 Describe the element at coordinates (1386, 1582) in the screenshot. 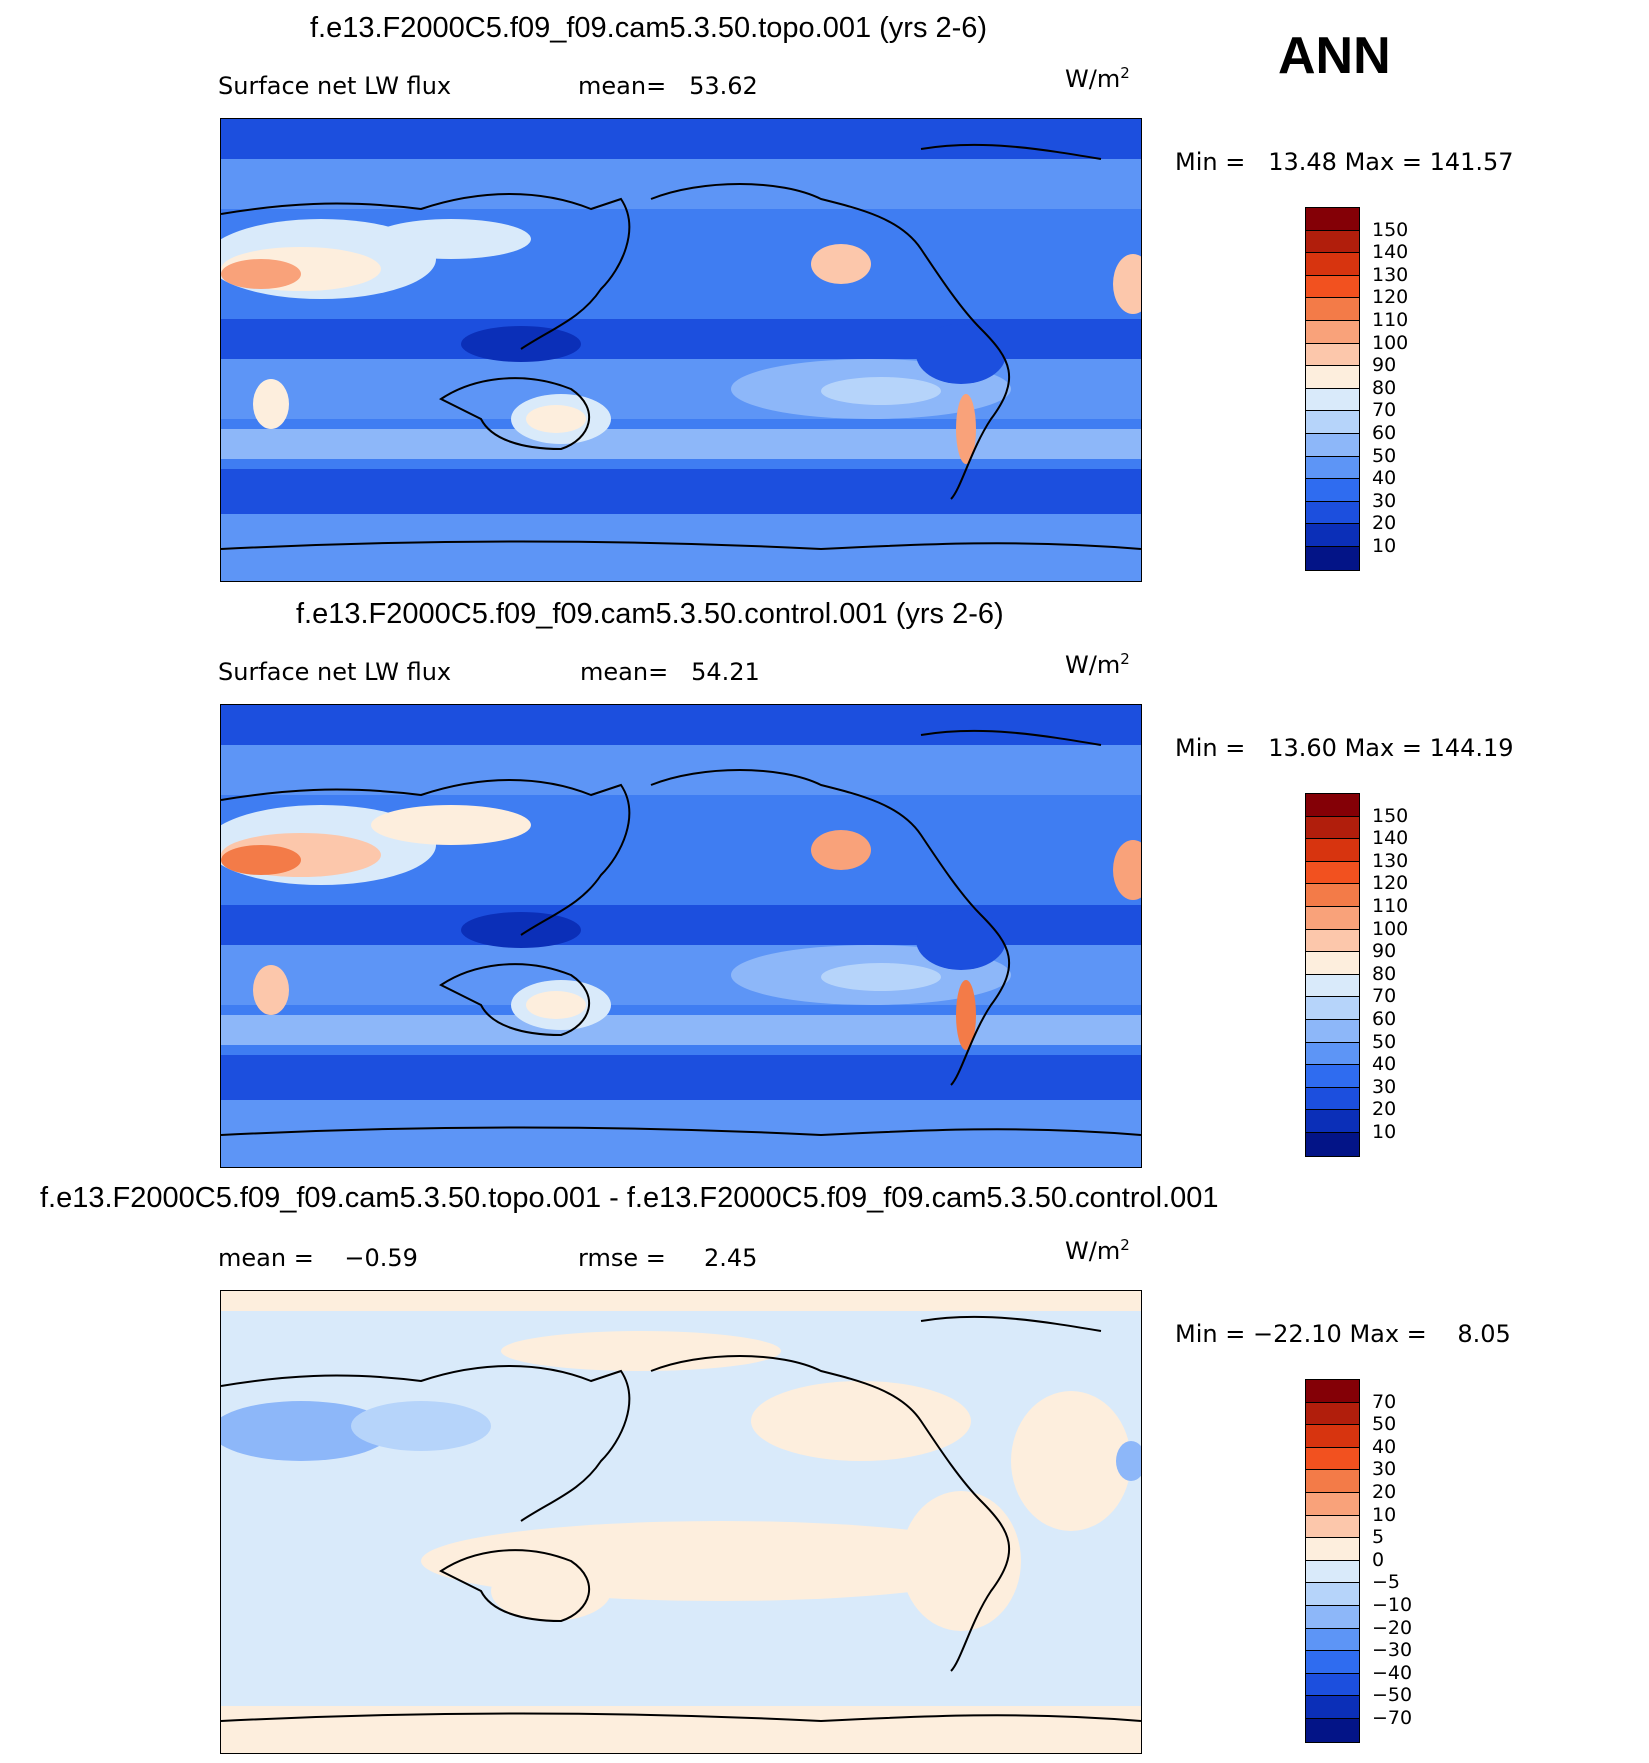

I see `colorbar-label: −5` at that location.